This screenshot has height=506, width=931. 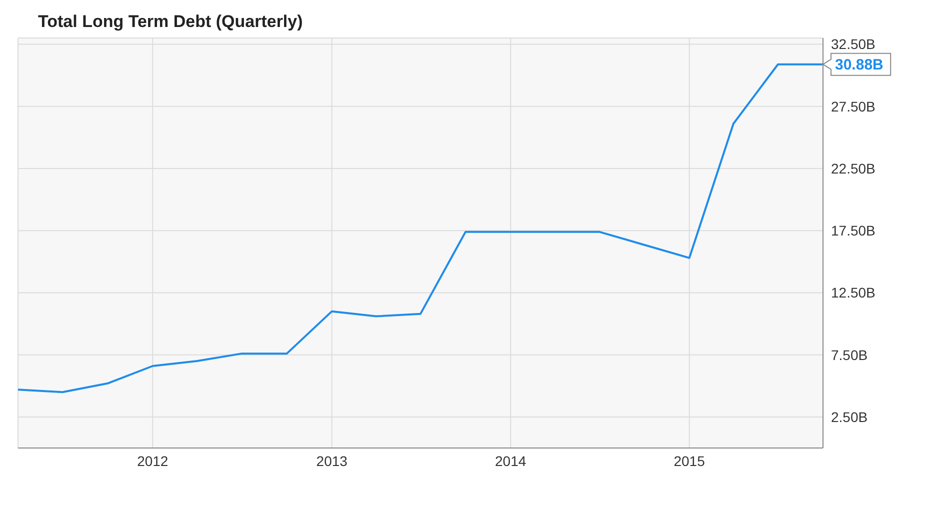 What do you see at coordinates (849, 354) in the screenshot?
I see `y-tick-label: 7.50B` at bounding box center [849, 354].